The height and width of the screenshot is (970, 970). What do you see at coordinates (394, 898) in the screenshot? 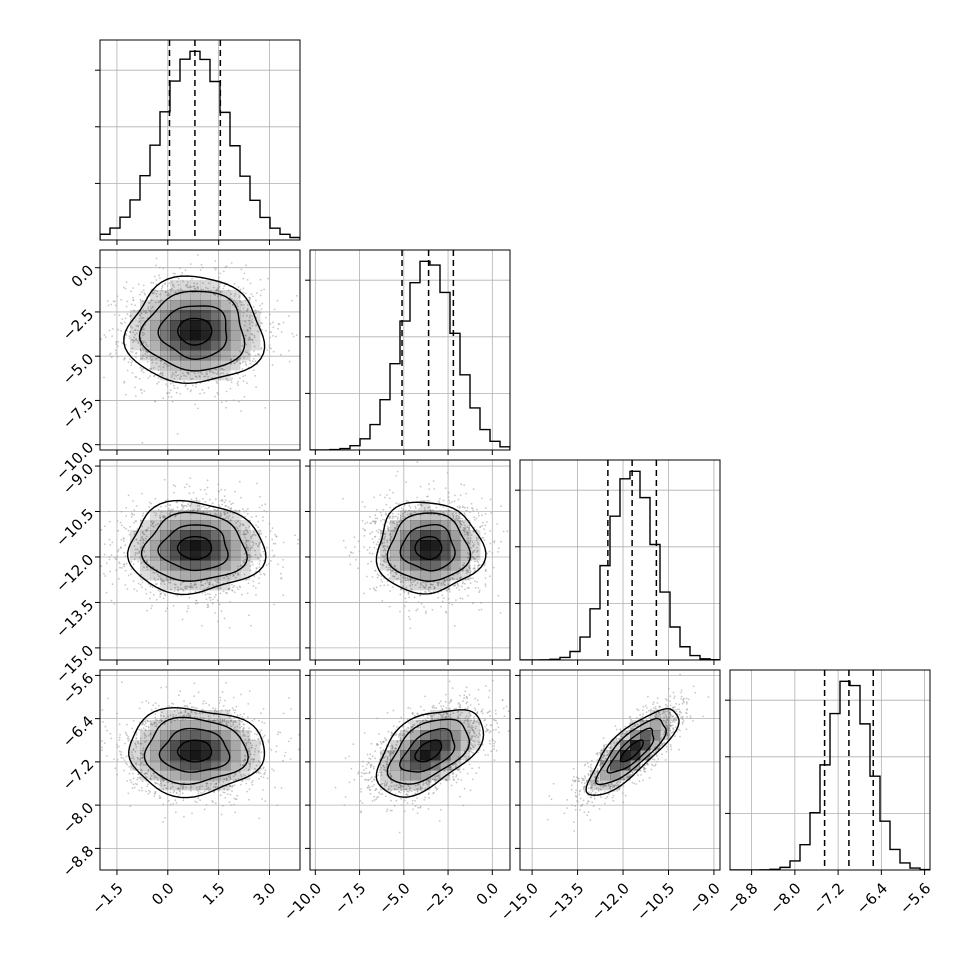
I see `x-tick-label: −5.0` at bounding box center [394, 898].